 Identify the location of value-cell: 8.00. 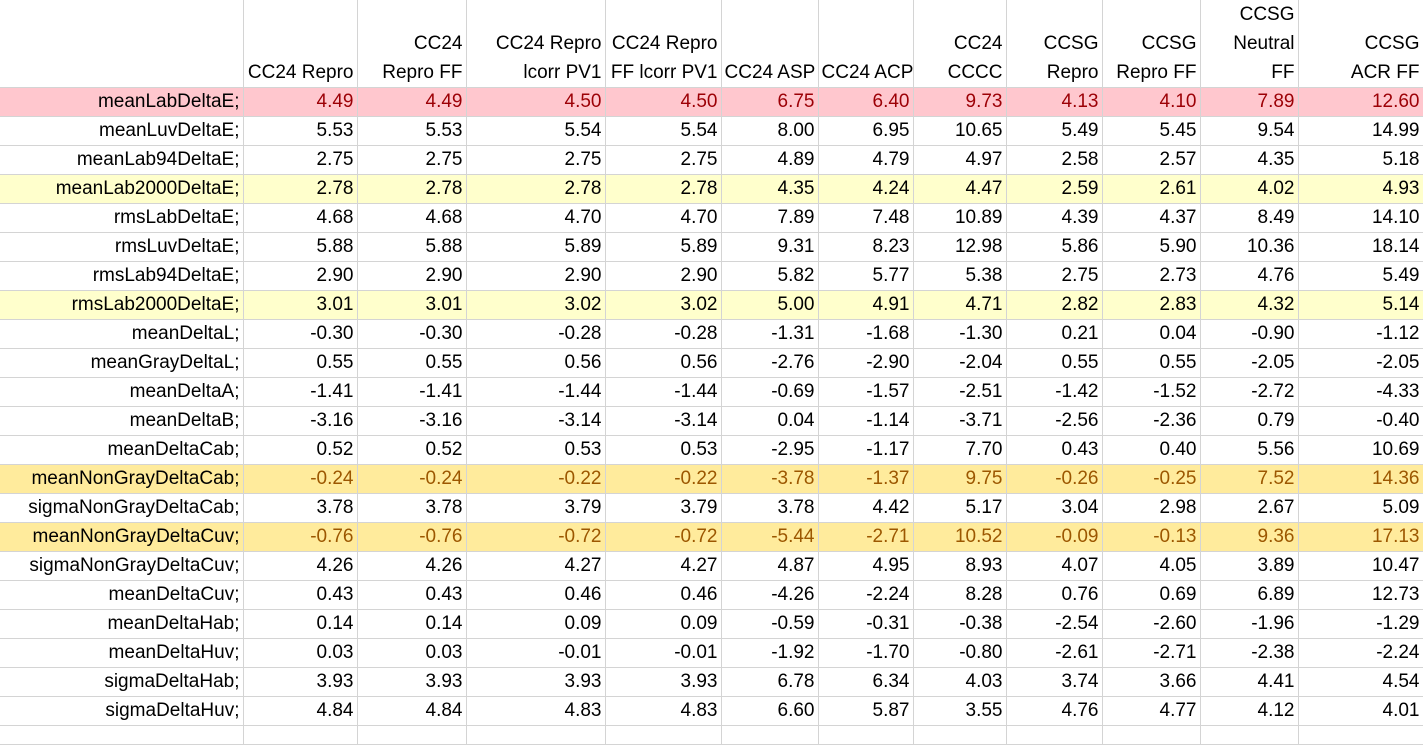
(770, 131).